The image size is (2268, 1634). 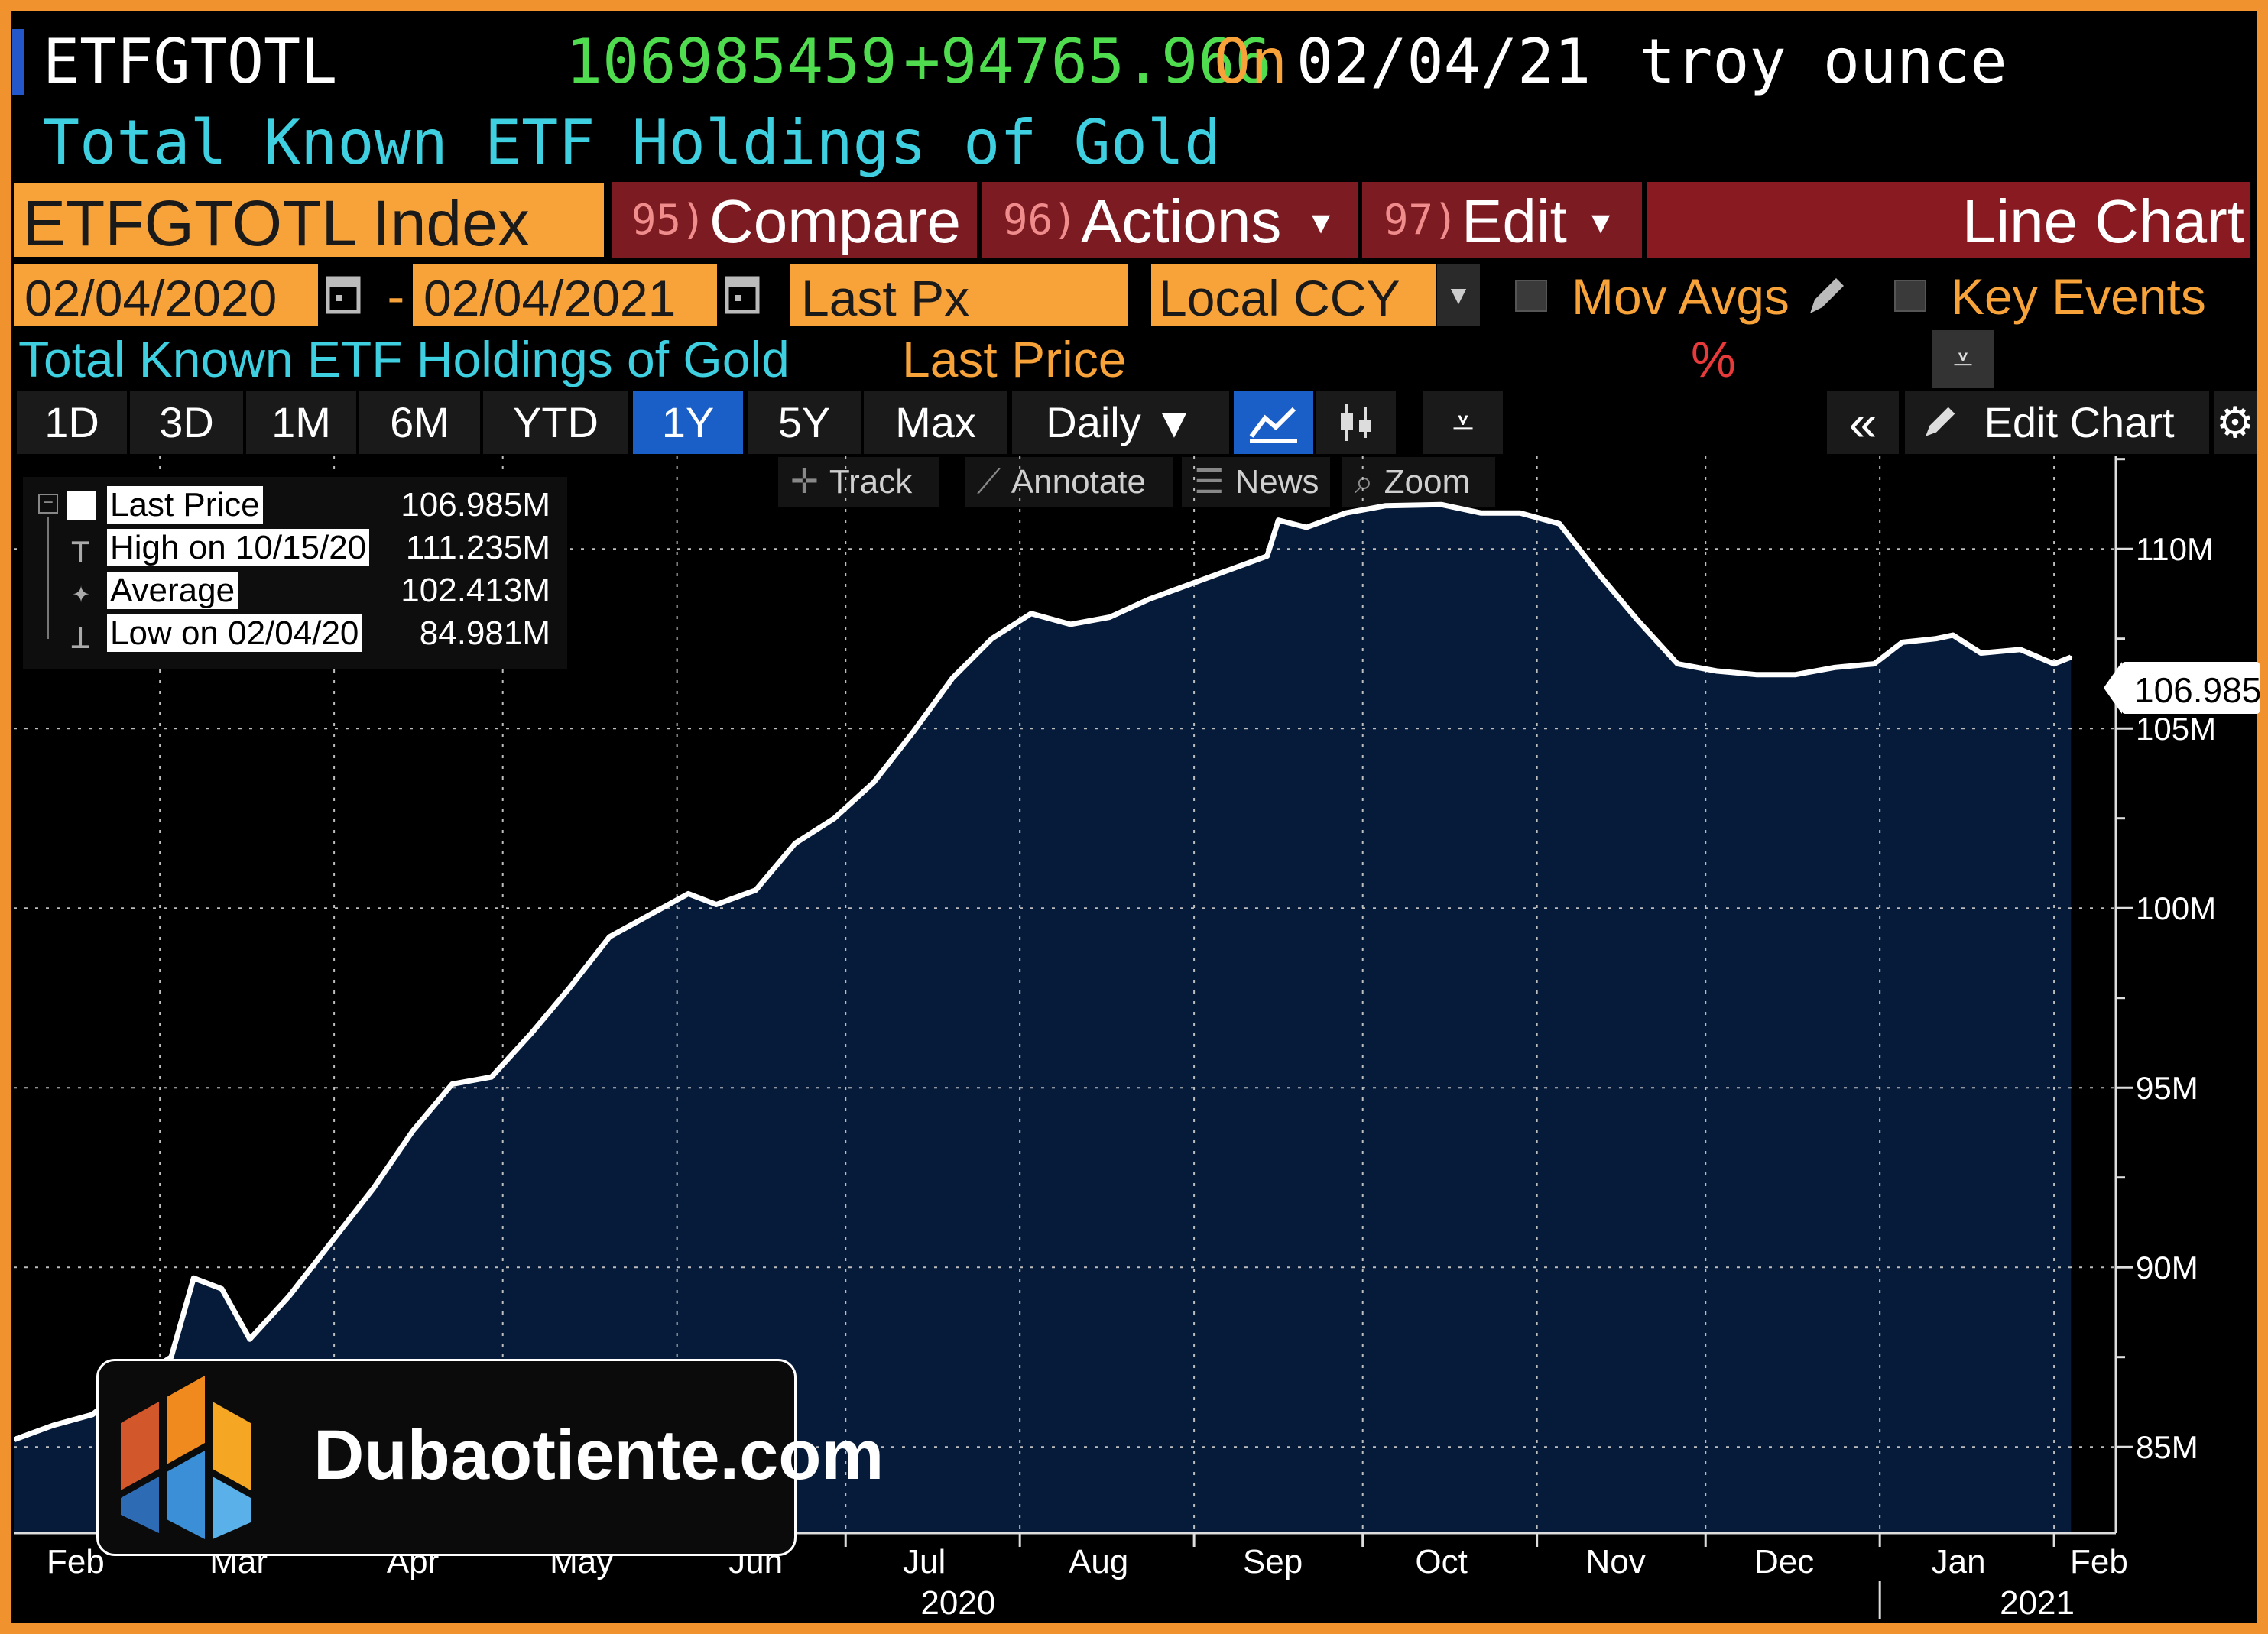 I want to click on watermark-text: Dubaotiente.com, so click(x=598, y=1455).